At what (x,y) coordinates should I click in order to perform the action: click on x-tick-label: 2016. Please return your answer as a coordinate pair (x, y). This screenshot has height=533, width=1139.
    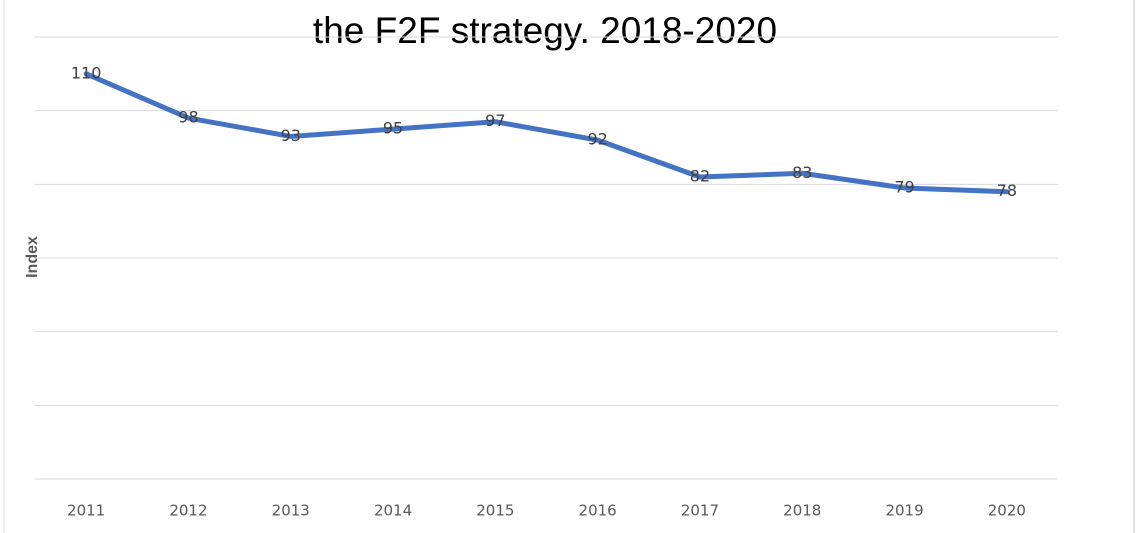
    Looking at the image, I should click on (598, 511).